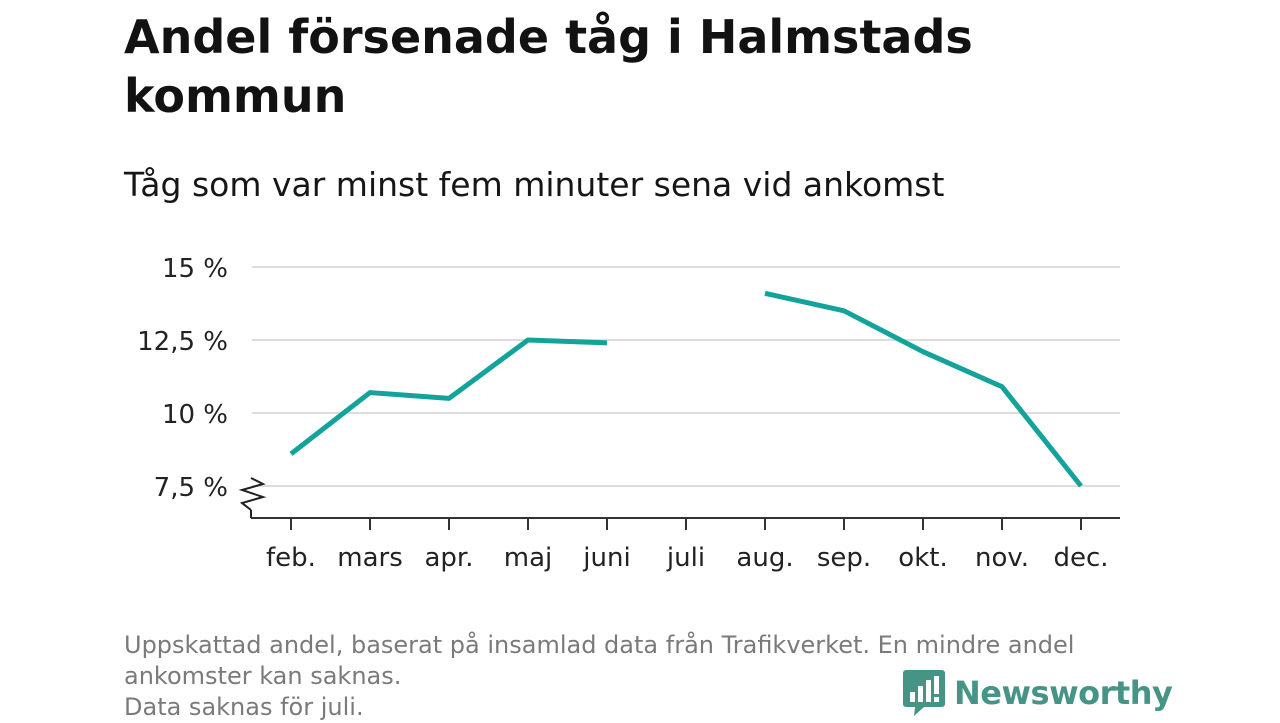 The height and width of the screenshot is (723, 1280). What do you see at coordinates (1063, 693) in the screenshot?
I see `brand-name: Newsworthy` at bounding box center [1063, 693].